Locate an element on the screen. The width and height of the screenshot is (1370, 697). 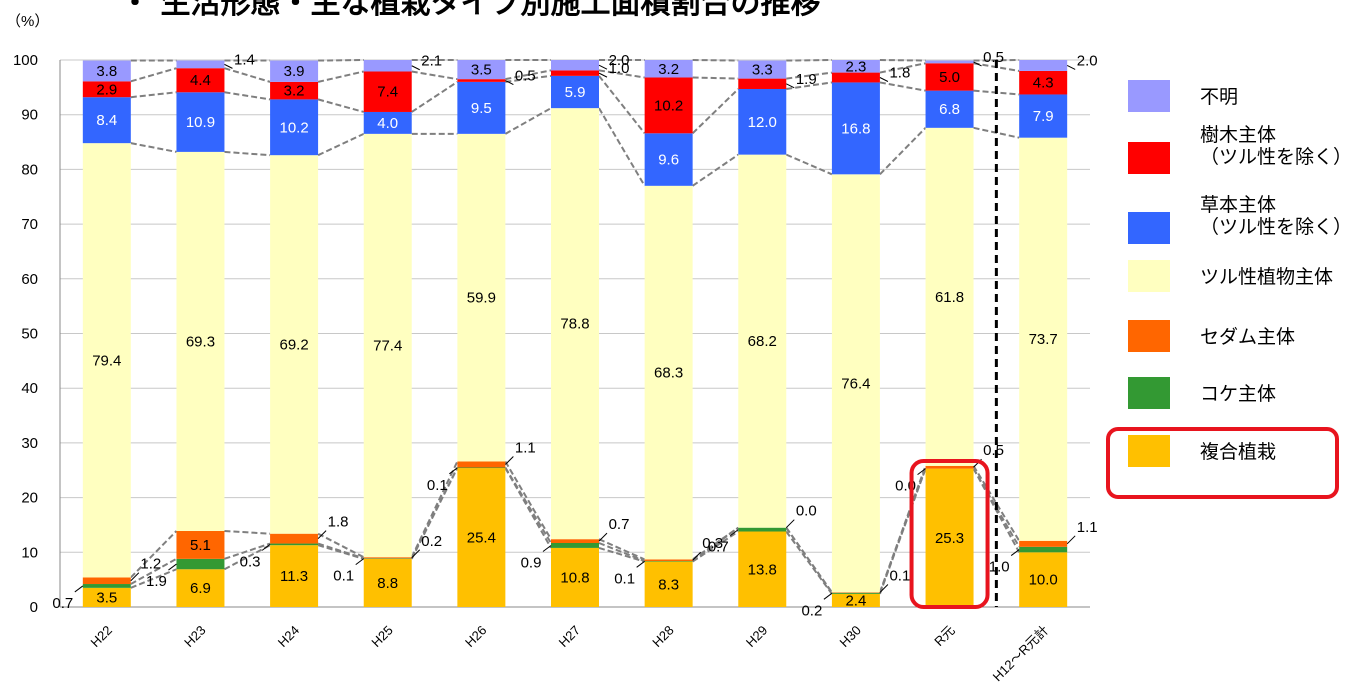
data-label: 1.8 is located at coordinates (338, 522).